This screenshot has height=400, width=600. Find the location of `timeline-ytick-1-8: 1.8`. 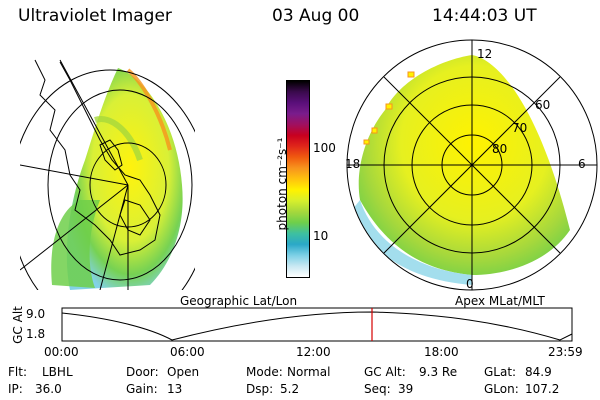

timeline-ytick-1-8: 1.8 is located at coordinates (36, 334).